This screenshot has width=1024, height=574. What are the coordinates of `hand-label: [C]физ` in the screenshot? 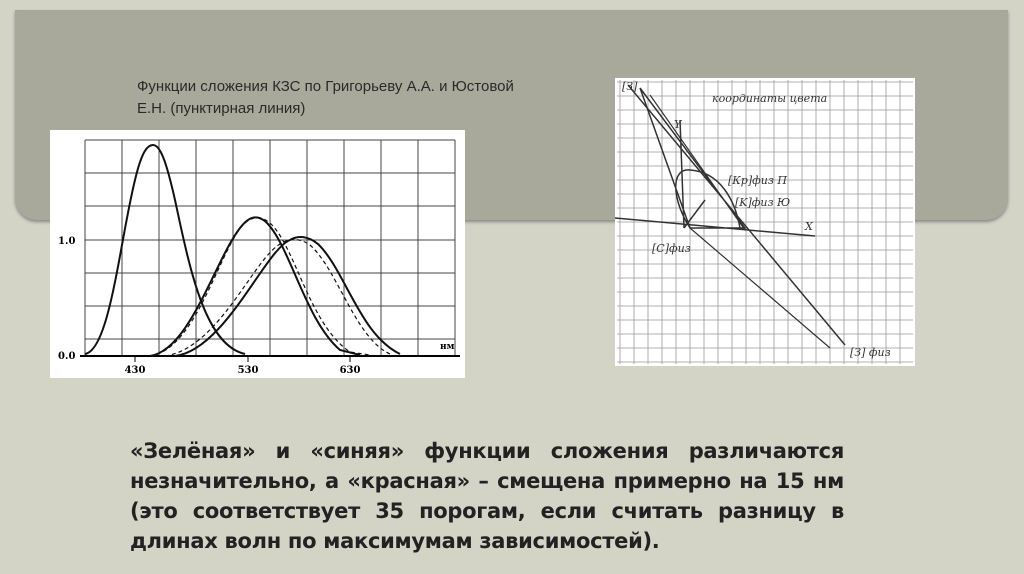 It's located at (671, 248).